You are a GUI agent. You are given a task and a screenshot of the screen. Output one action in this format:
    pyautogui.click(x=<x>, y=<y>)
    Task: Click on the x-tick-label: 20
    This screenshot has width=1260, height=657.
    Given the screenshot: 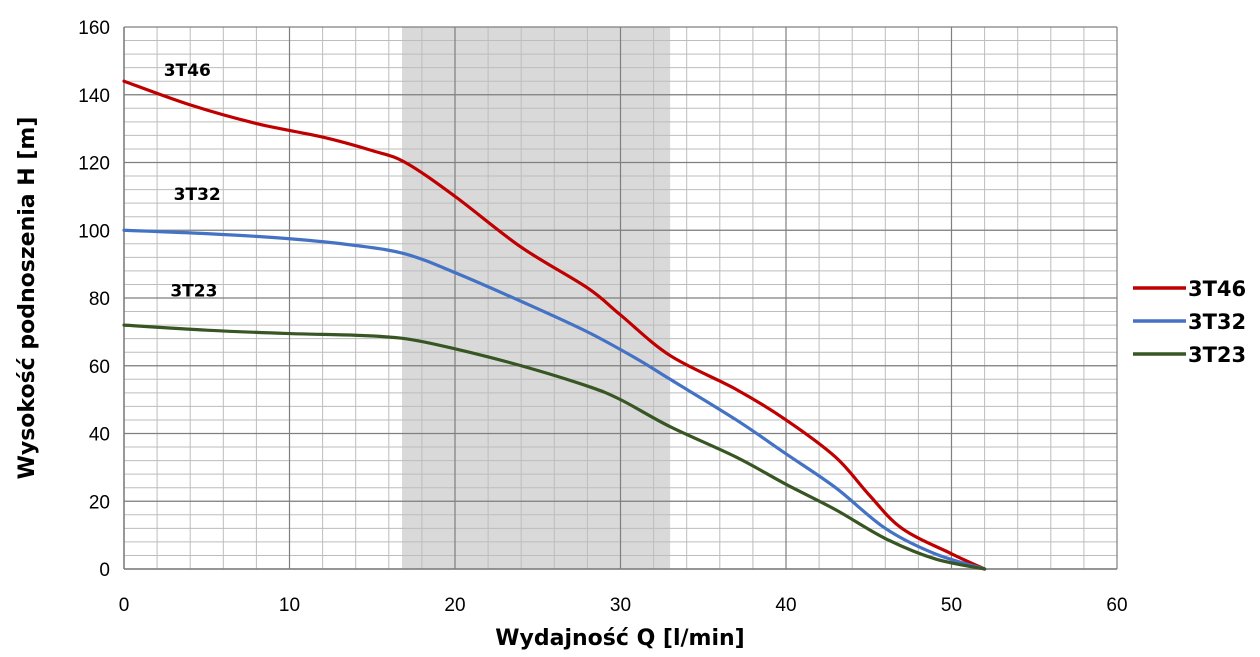 What is the action you would take?
    pyautogui.click(x=454, y=605)
    